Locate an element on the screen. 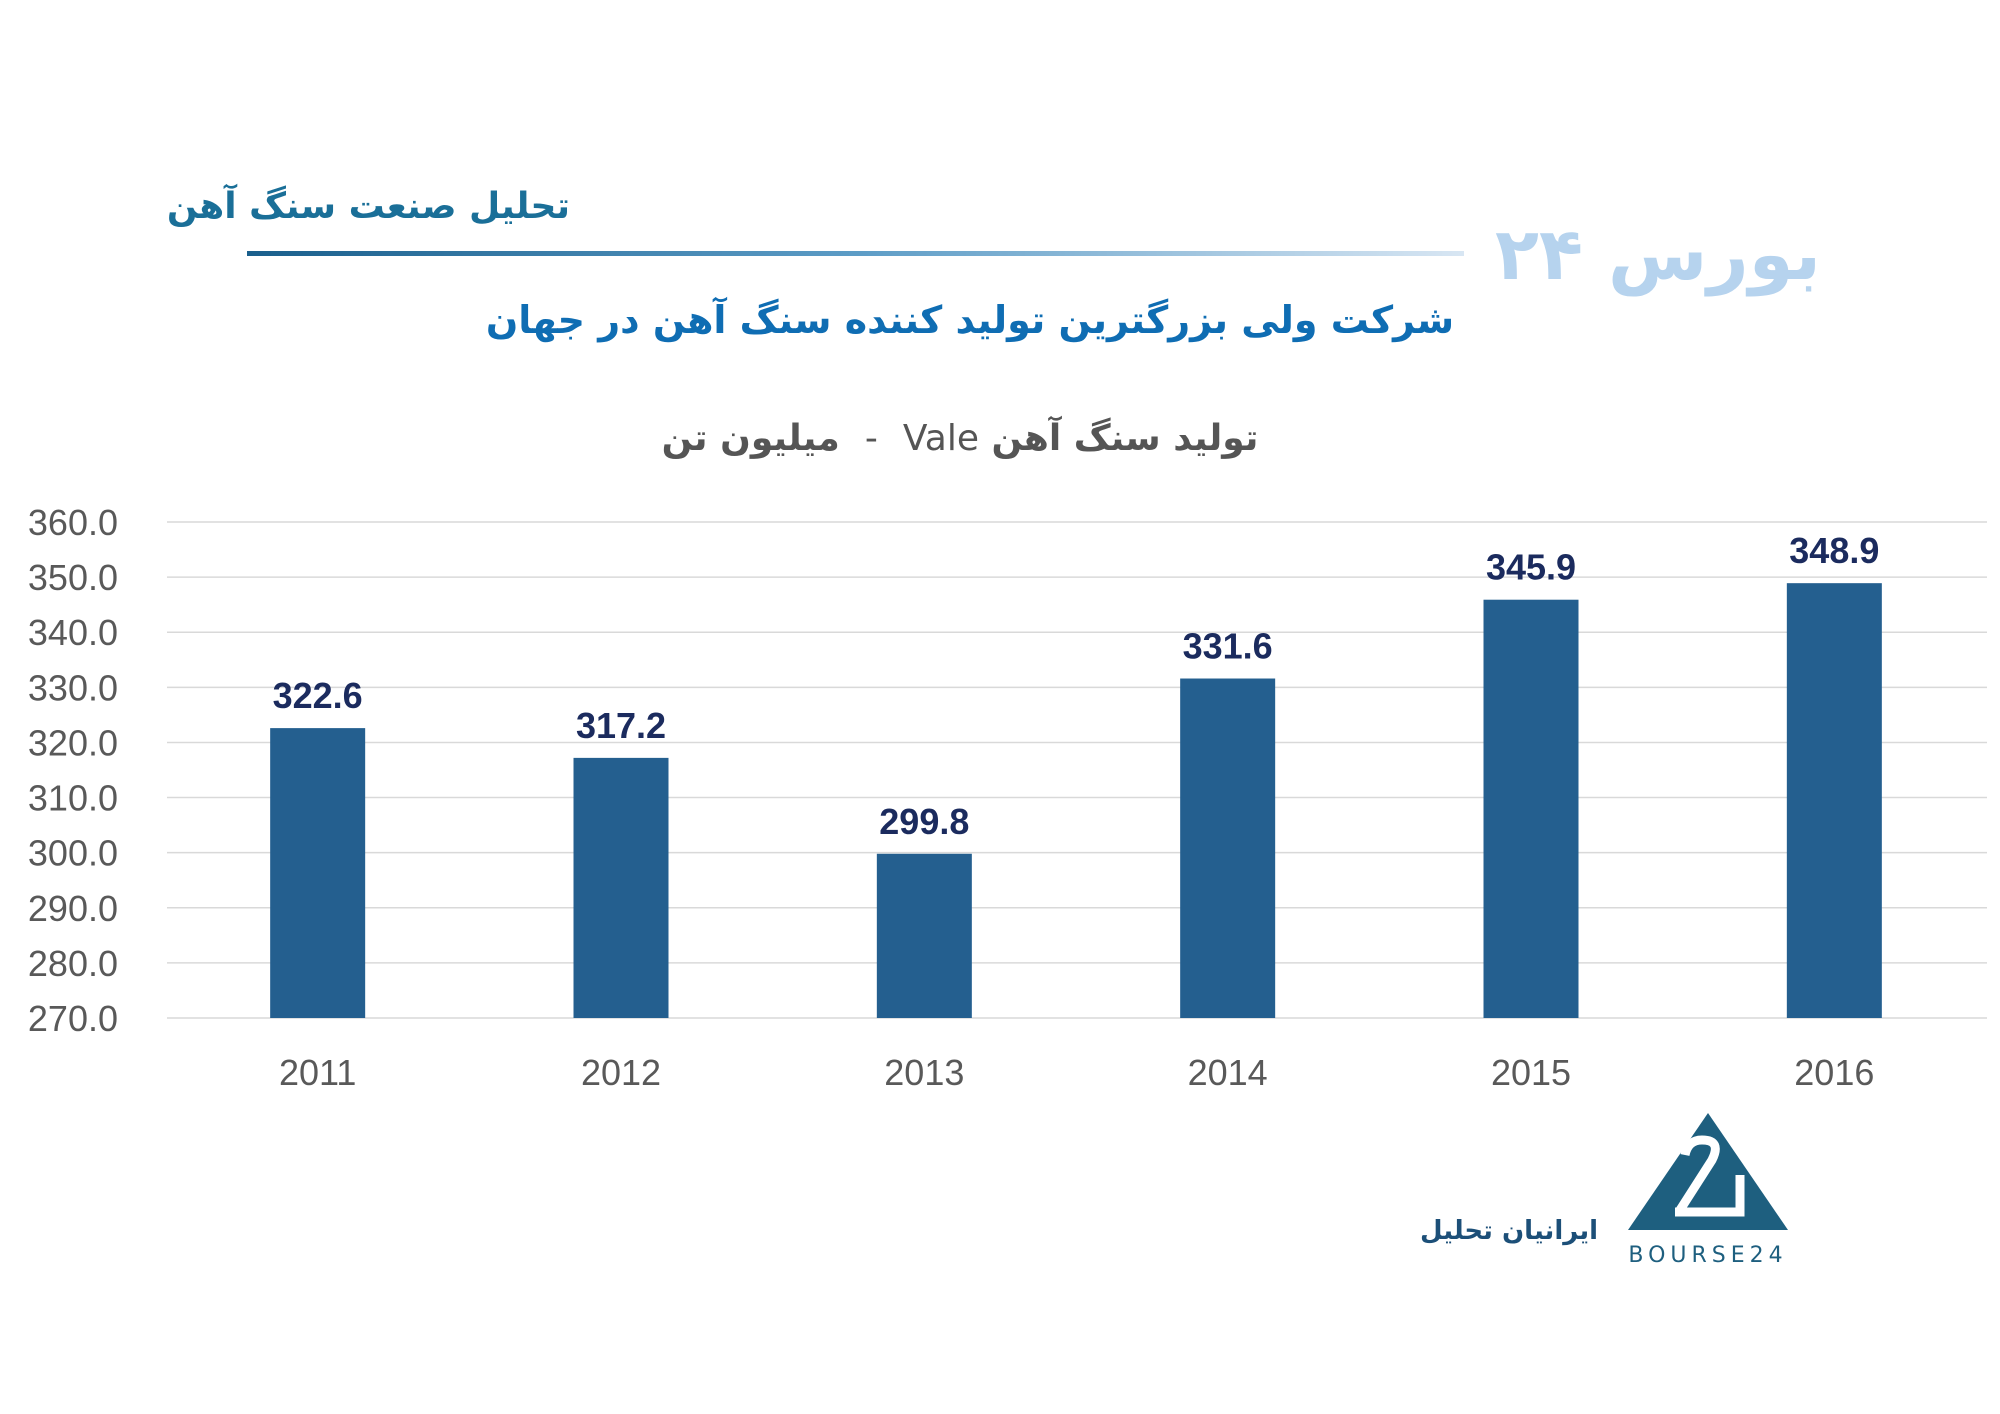 This screenshot has width=2000, height=1414. x-tick-label: 2014 is located at coordinates (1228, 1072).